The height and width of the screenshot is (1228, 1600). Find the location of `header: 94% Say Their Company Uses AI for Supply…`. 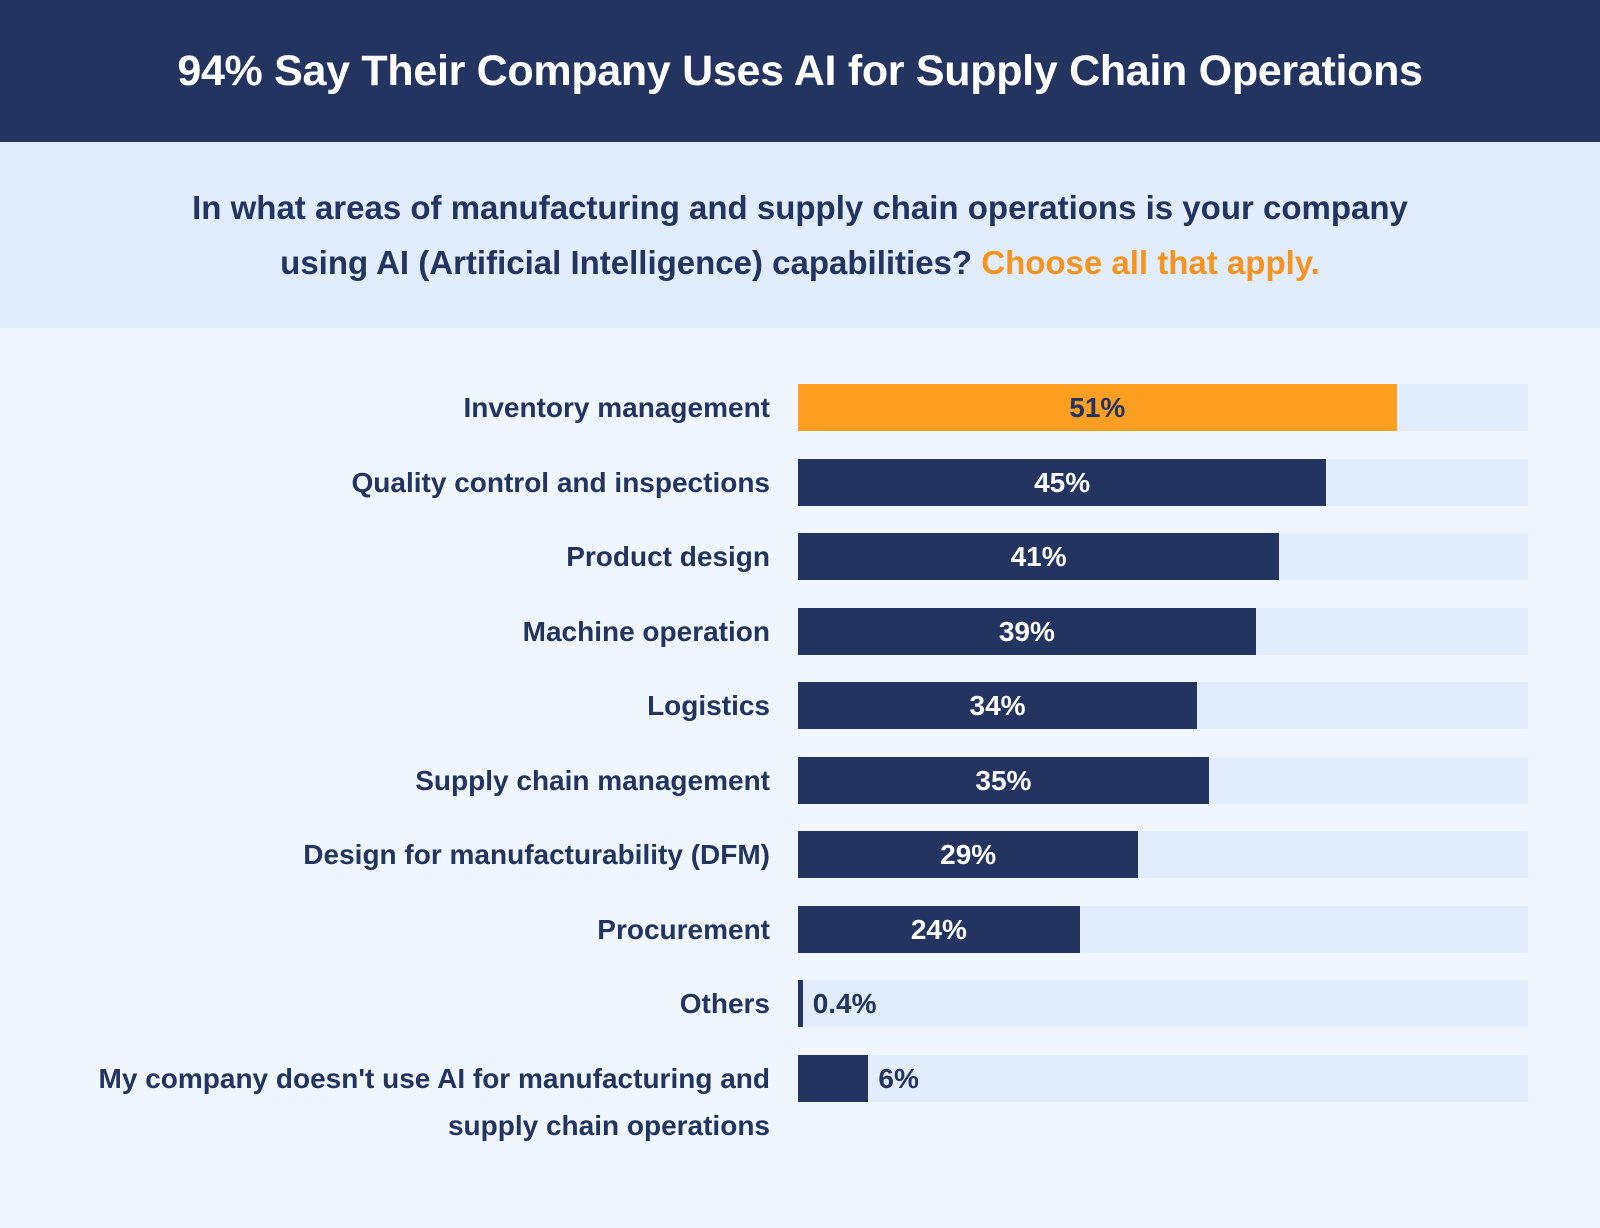

header: 94% Say Their Company Uses AI for Supply… is located at coordinates (800, 71).